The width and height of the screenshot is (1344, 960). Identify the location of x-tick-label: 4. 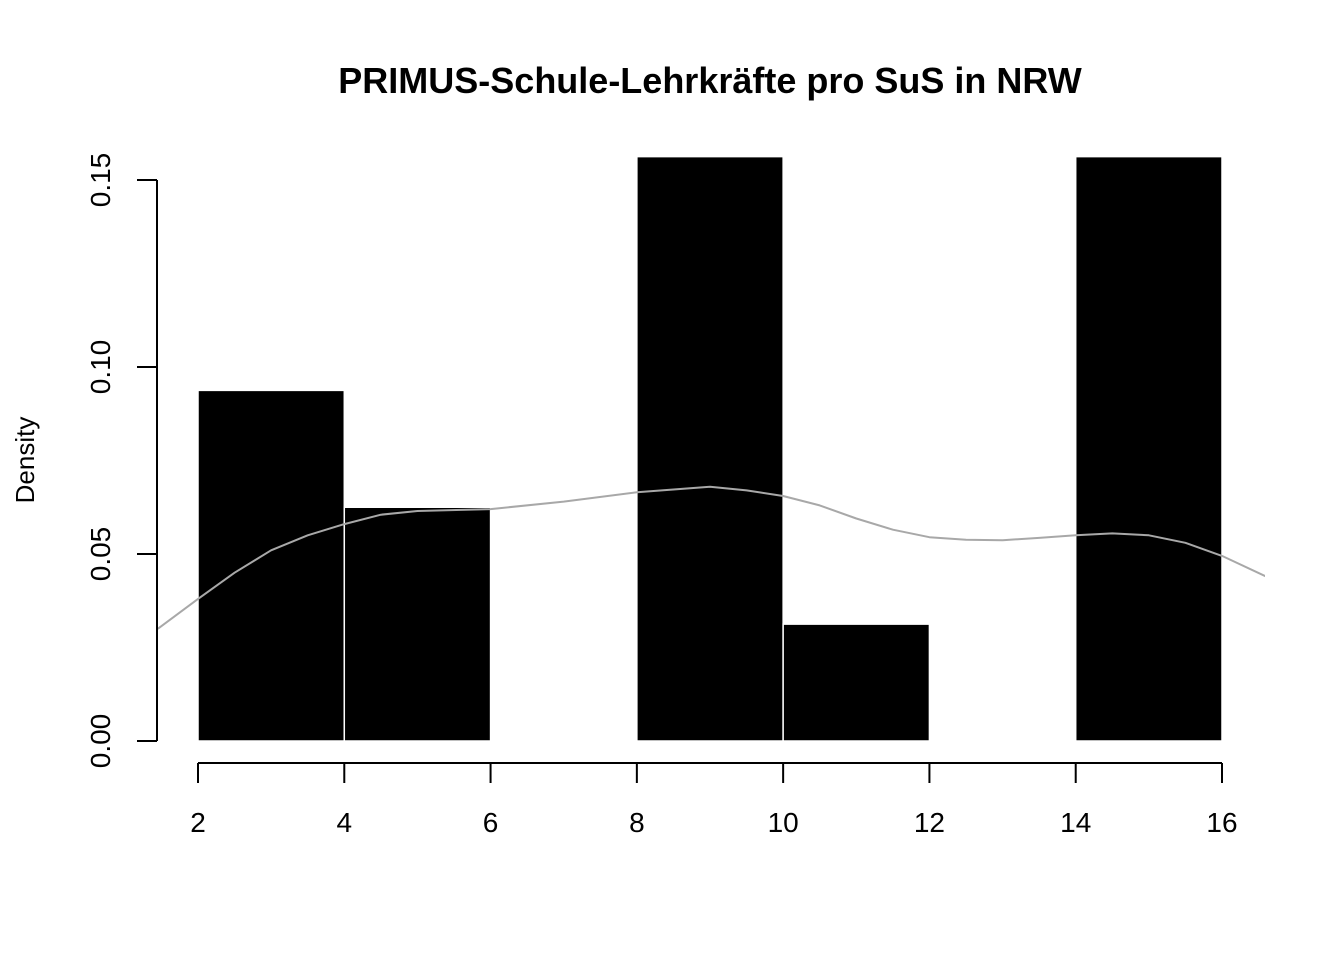
(344, 822).